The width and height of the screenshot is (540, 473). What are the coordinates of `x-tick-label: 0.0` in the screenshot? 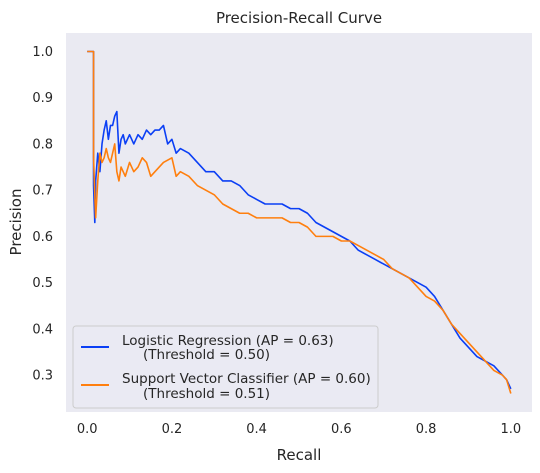 It's located at (87, 429).